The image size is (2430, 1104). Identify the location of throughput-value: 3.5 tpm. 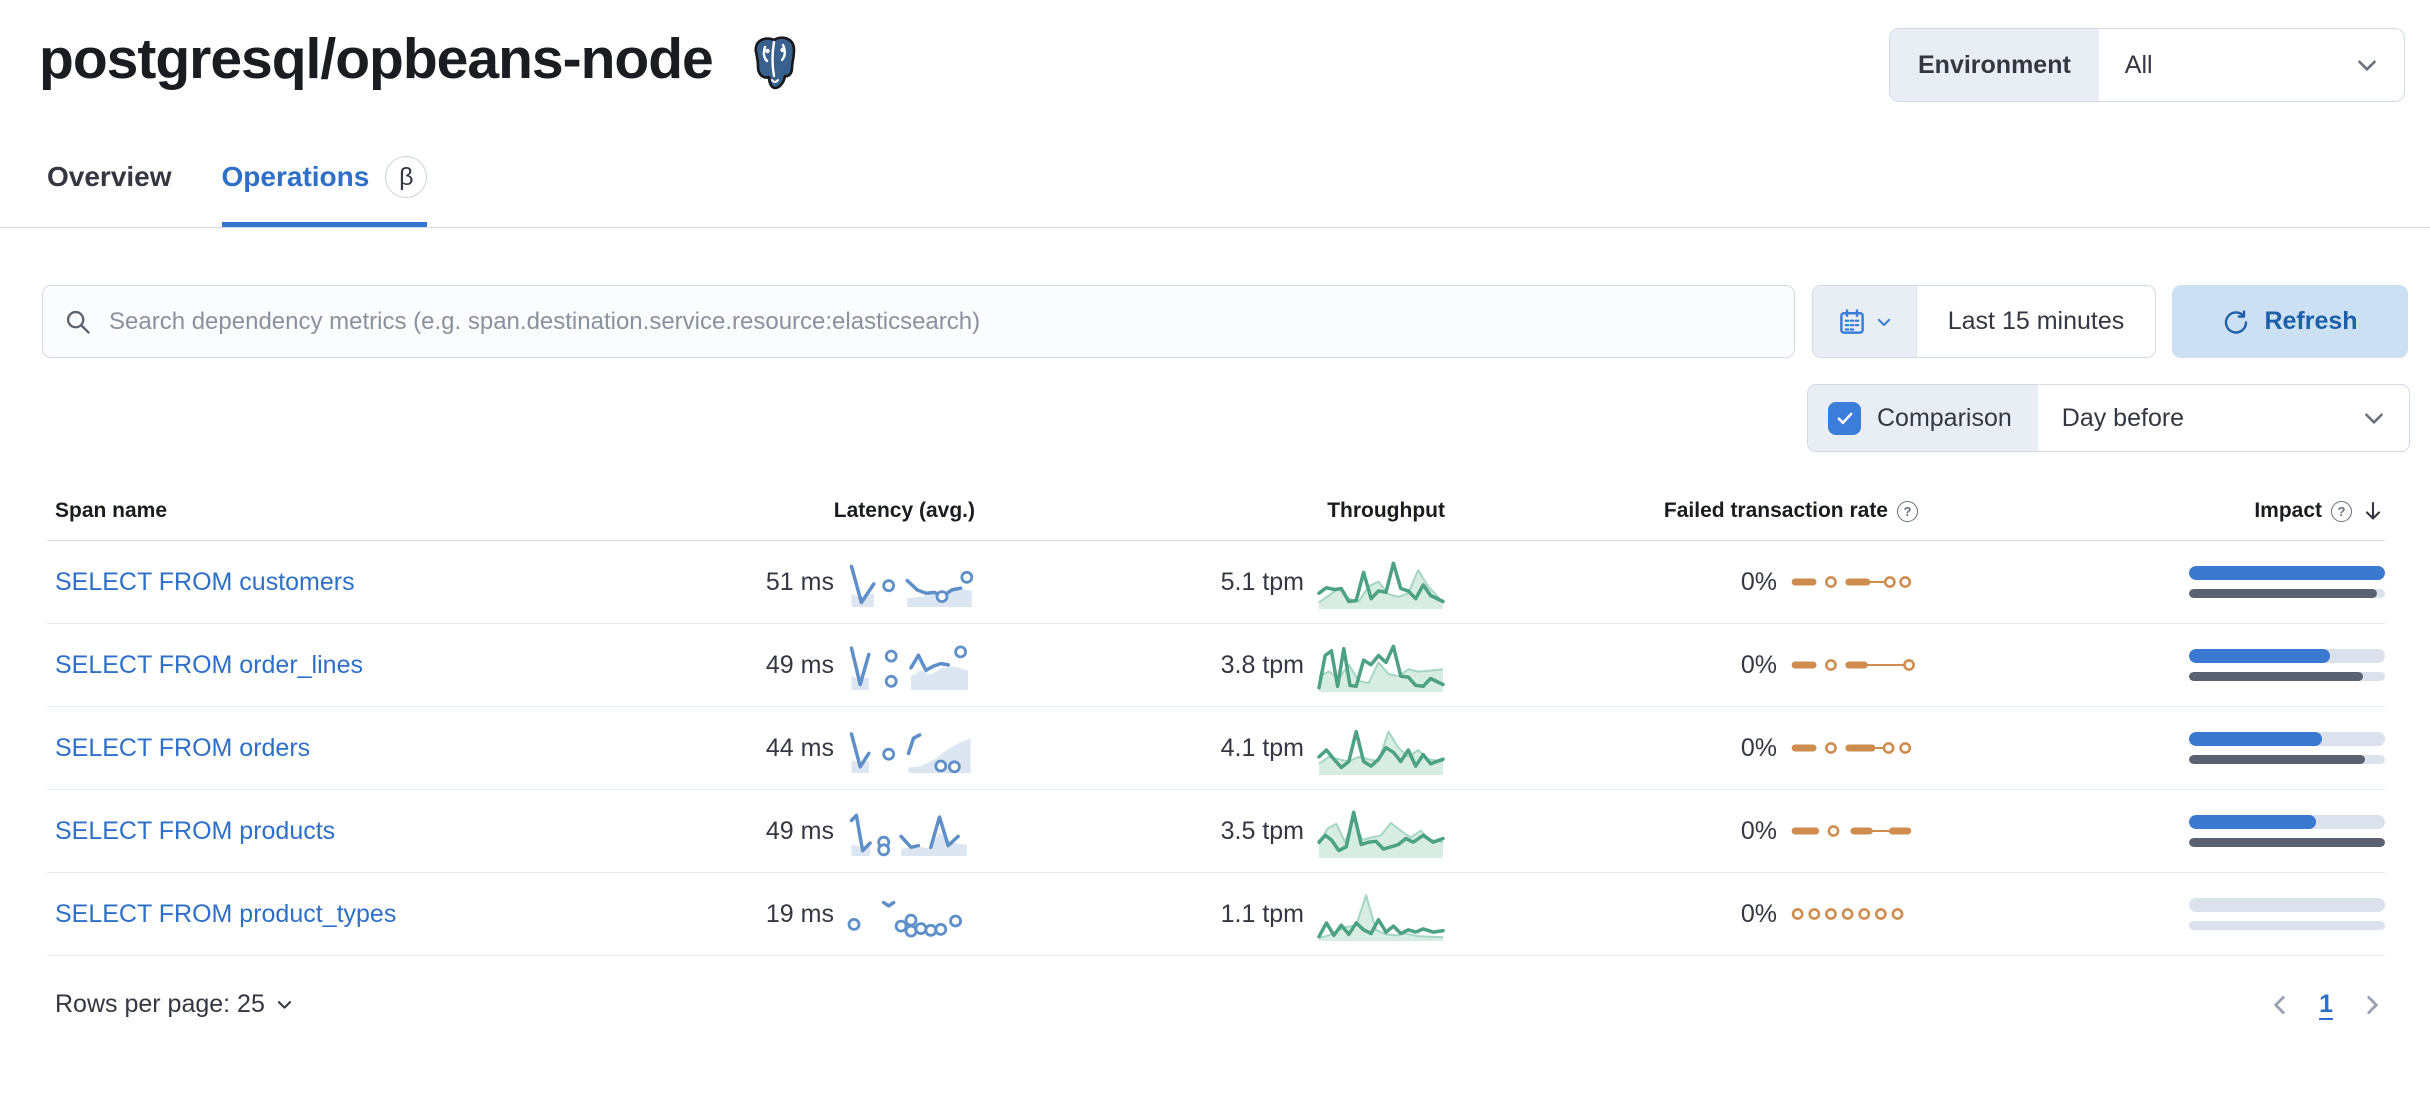
(1262, 830).